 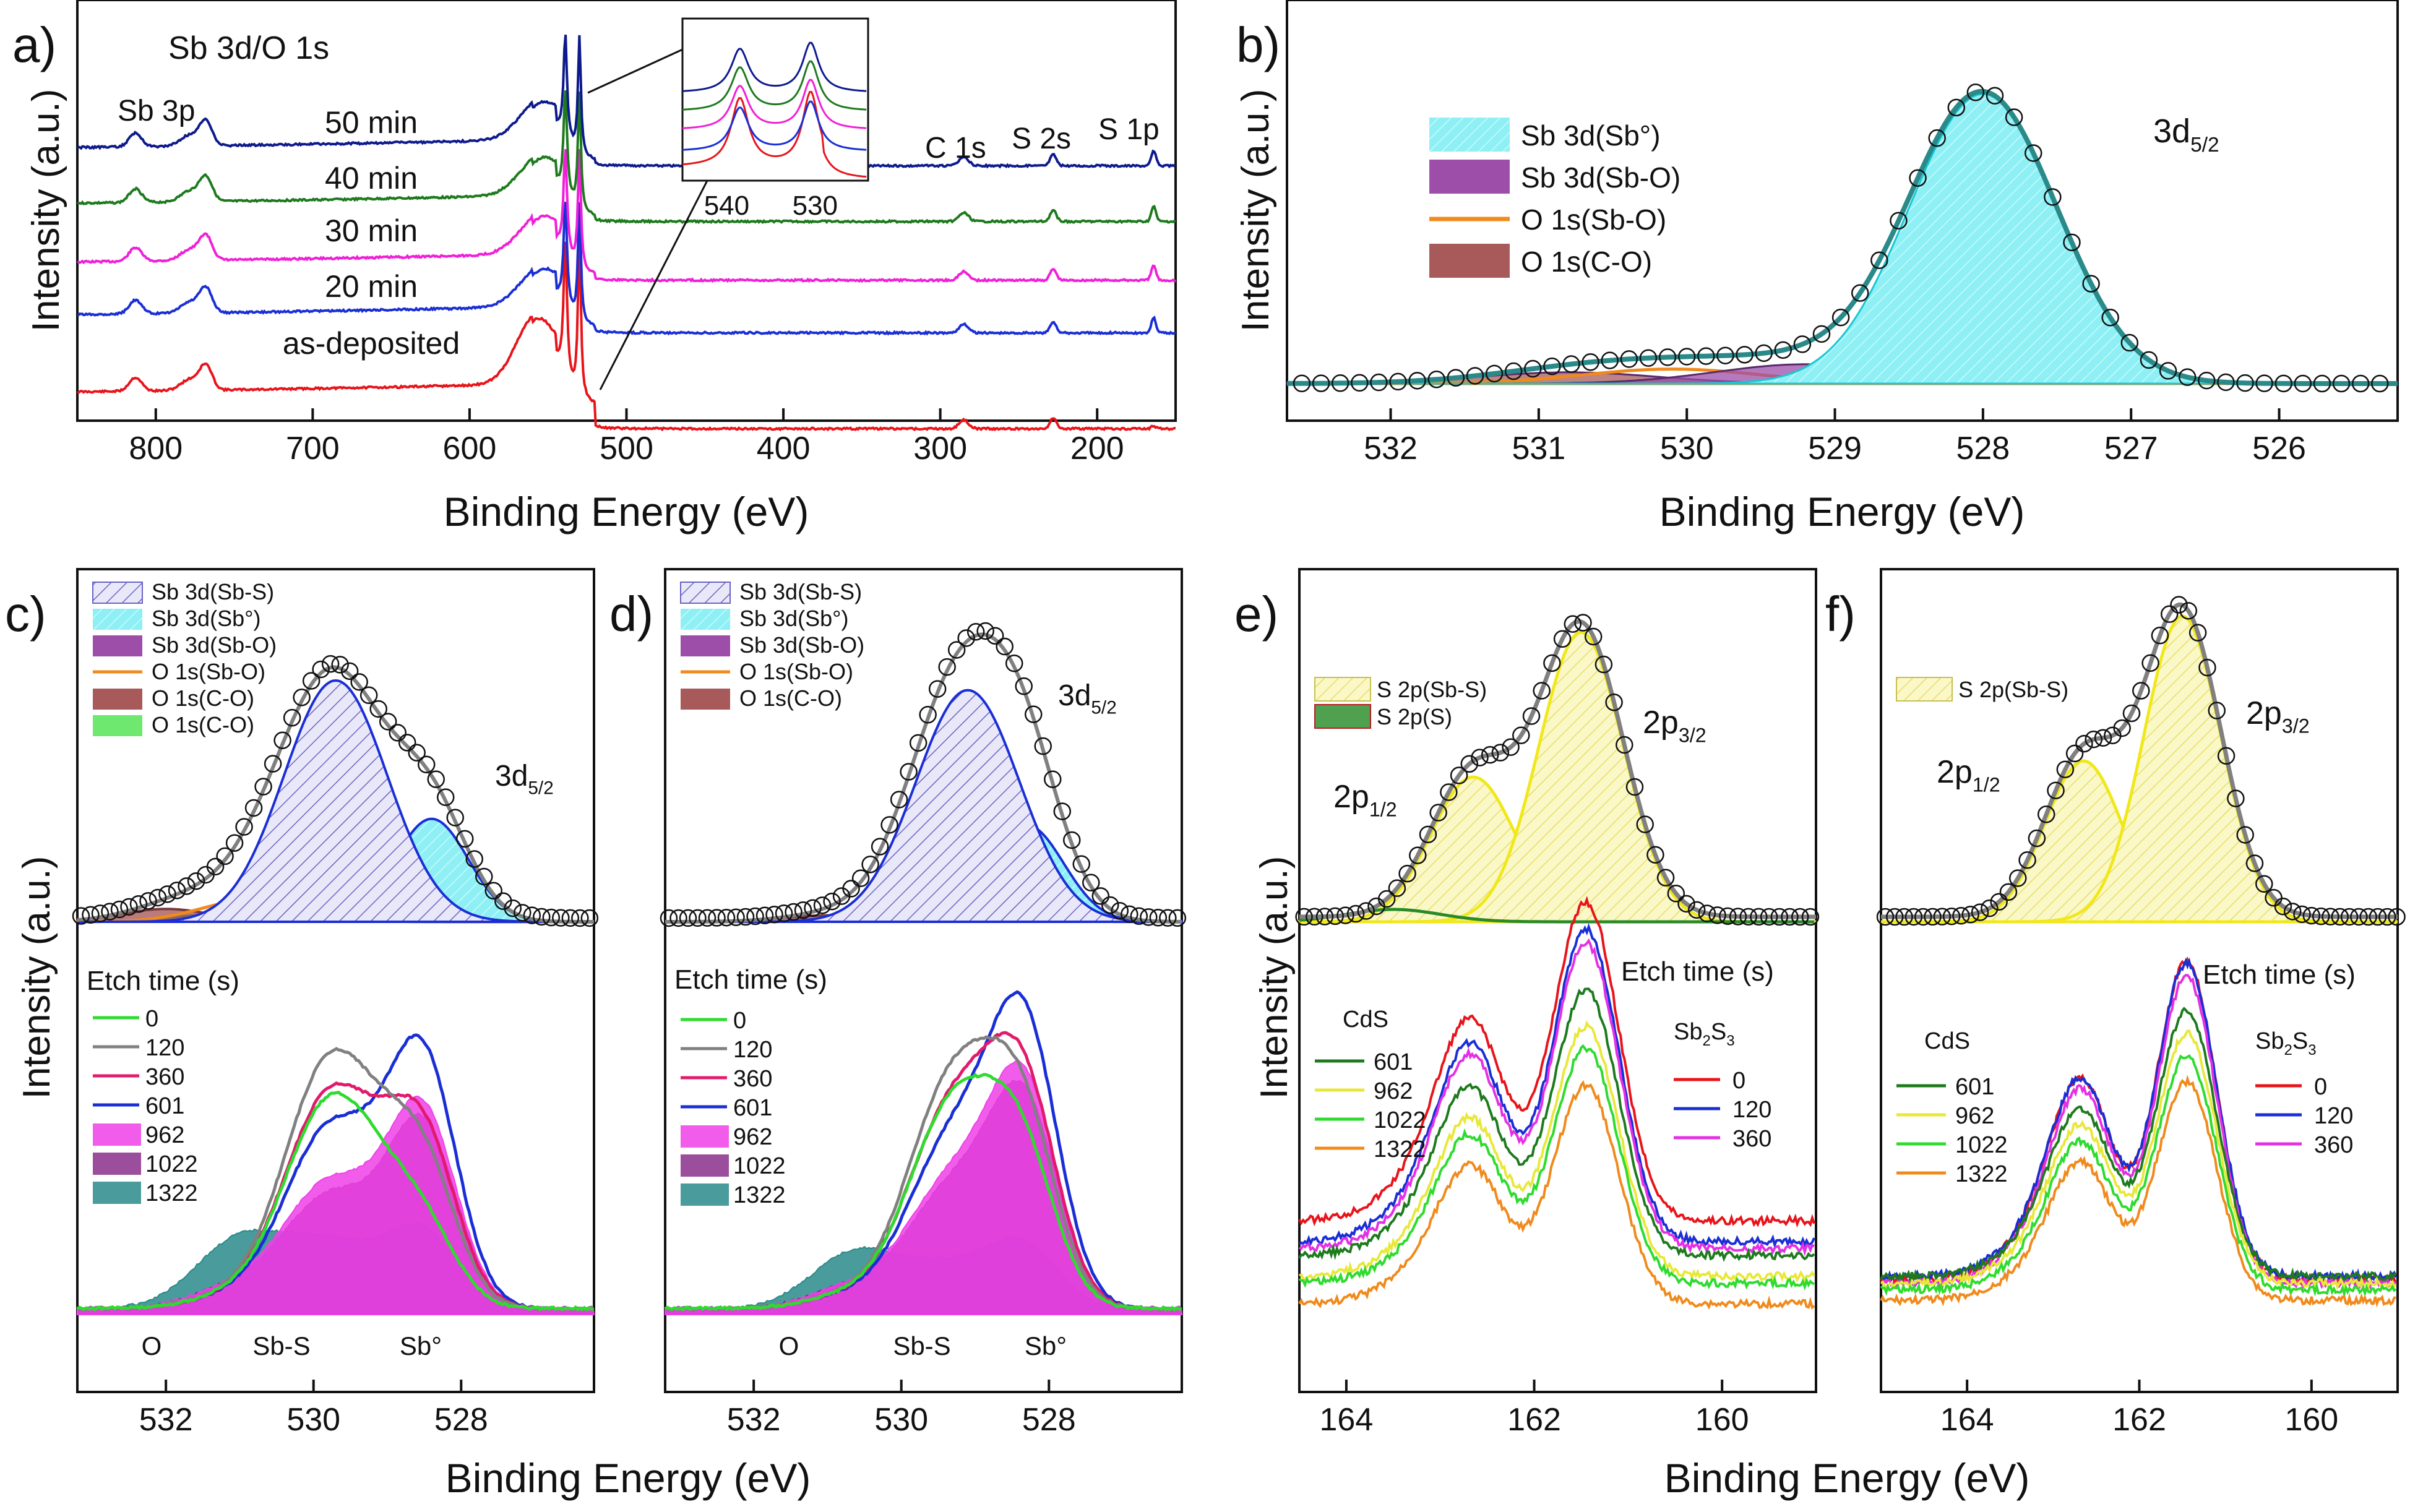 I want to click on peak-label-c1s: C 1s, so click(x=955, y=148).